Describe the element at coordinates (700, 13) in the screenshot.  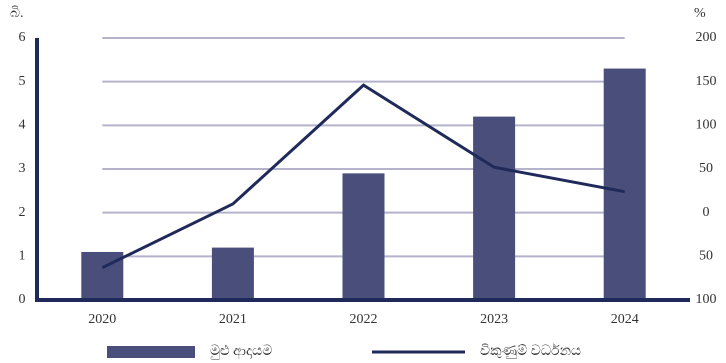
I see `y2-axis-unit: %` at that location.